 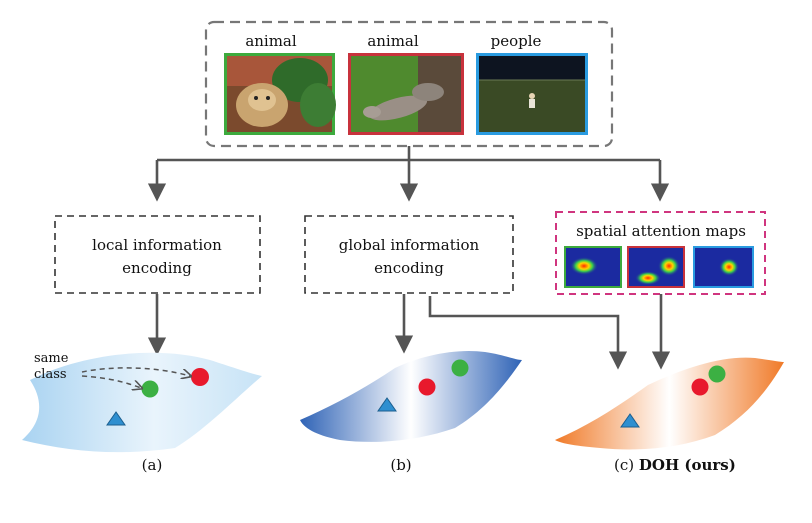 I want to click on annotation-line2: class, so click(x=50, y=374).